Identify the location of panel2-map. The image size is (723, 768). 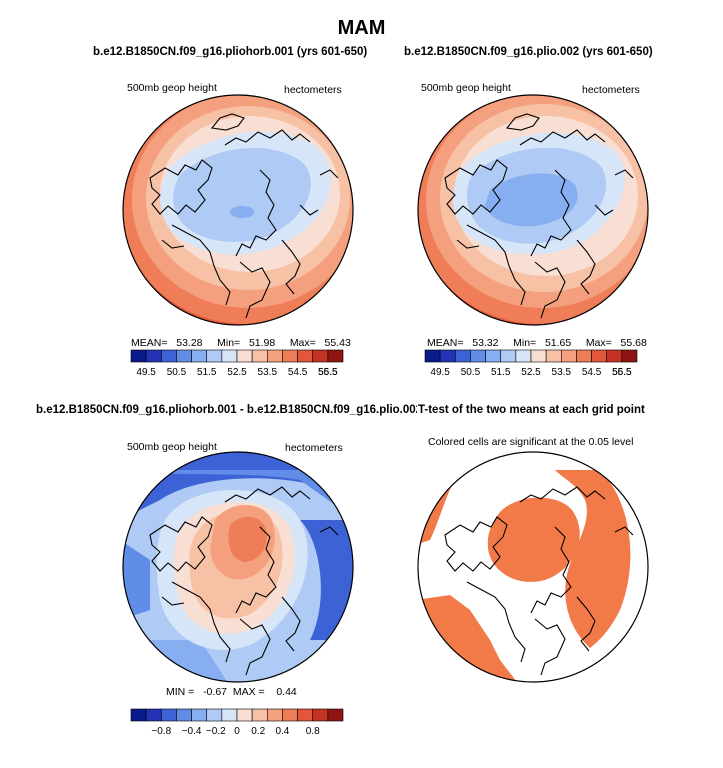
(533, 210).